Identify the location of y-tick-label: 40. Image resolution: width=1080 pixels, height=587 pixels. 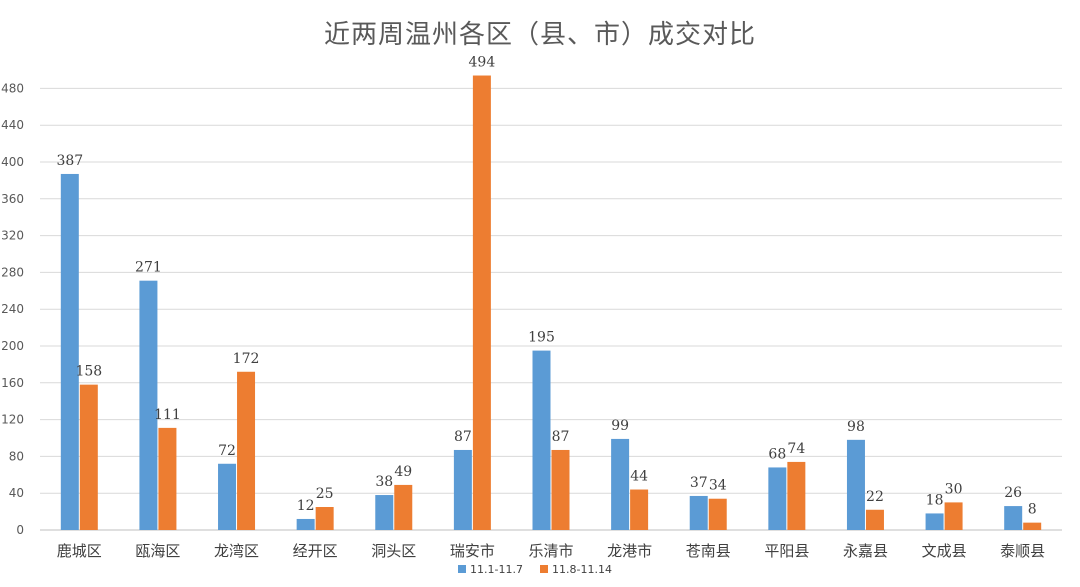
(16, 493).